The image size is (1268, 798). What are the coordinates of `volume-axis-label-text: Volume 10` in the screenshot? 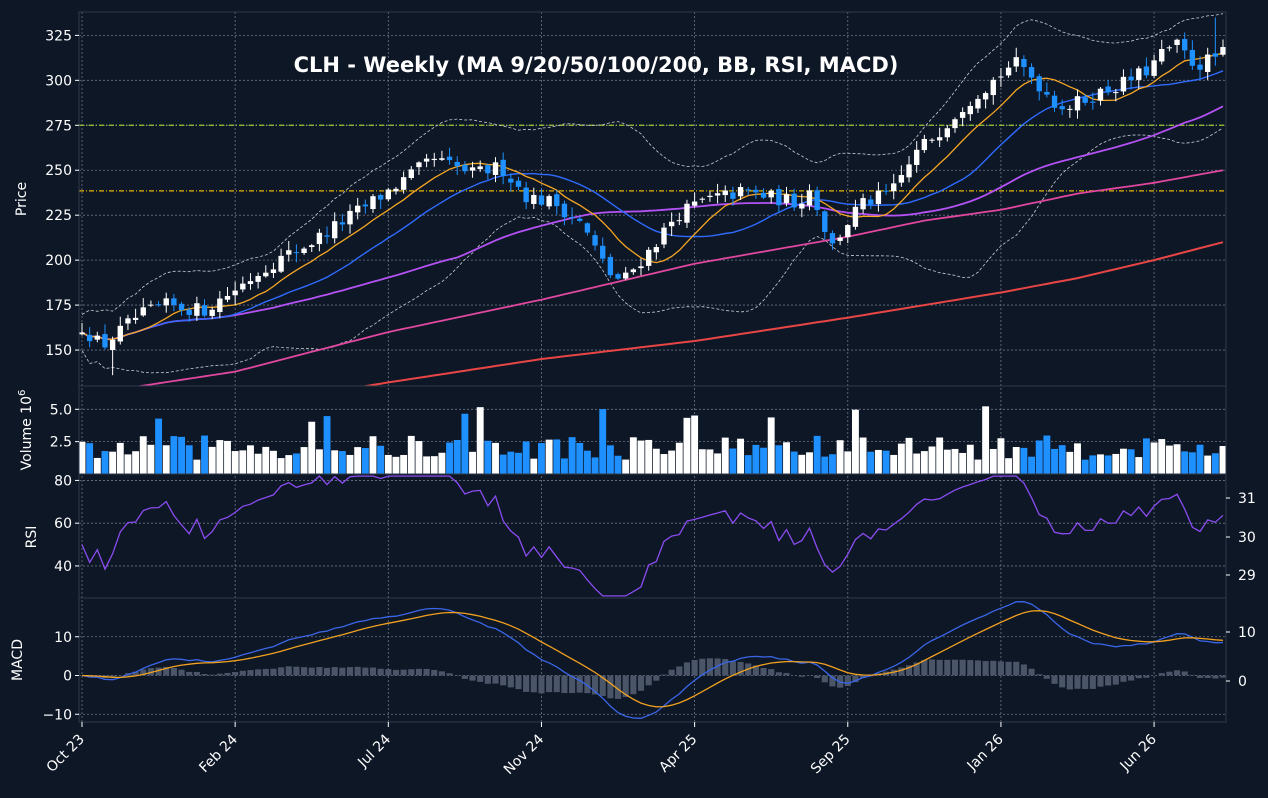 It's located at (27, 433).